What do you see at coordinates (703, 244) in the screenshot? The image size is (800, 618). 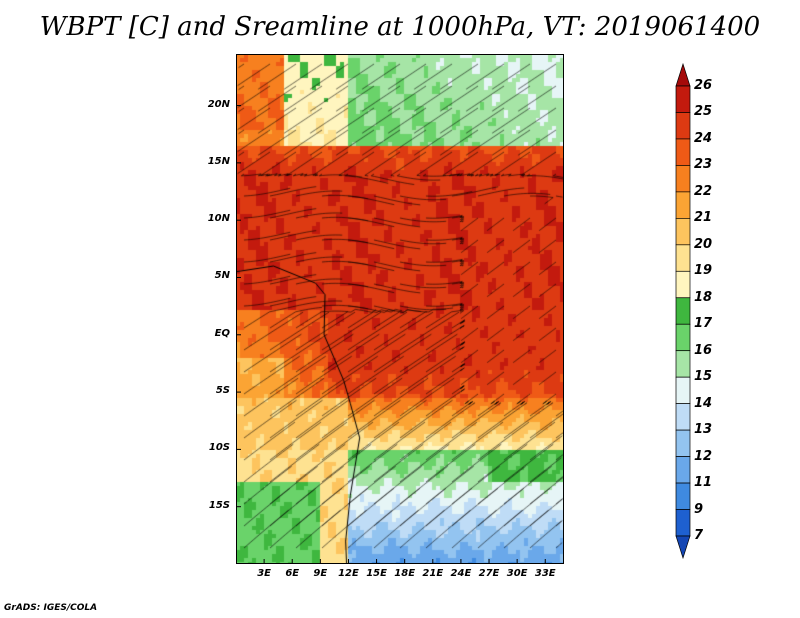 I see `colorbar-level-label: 20` at bounding box center [703, 244].